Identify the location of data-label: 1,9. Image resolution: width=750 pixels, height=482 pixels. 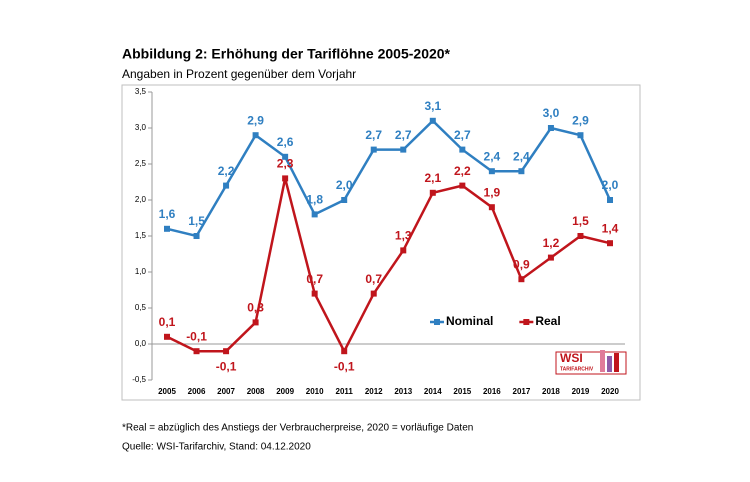
(492, 192).